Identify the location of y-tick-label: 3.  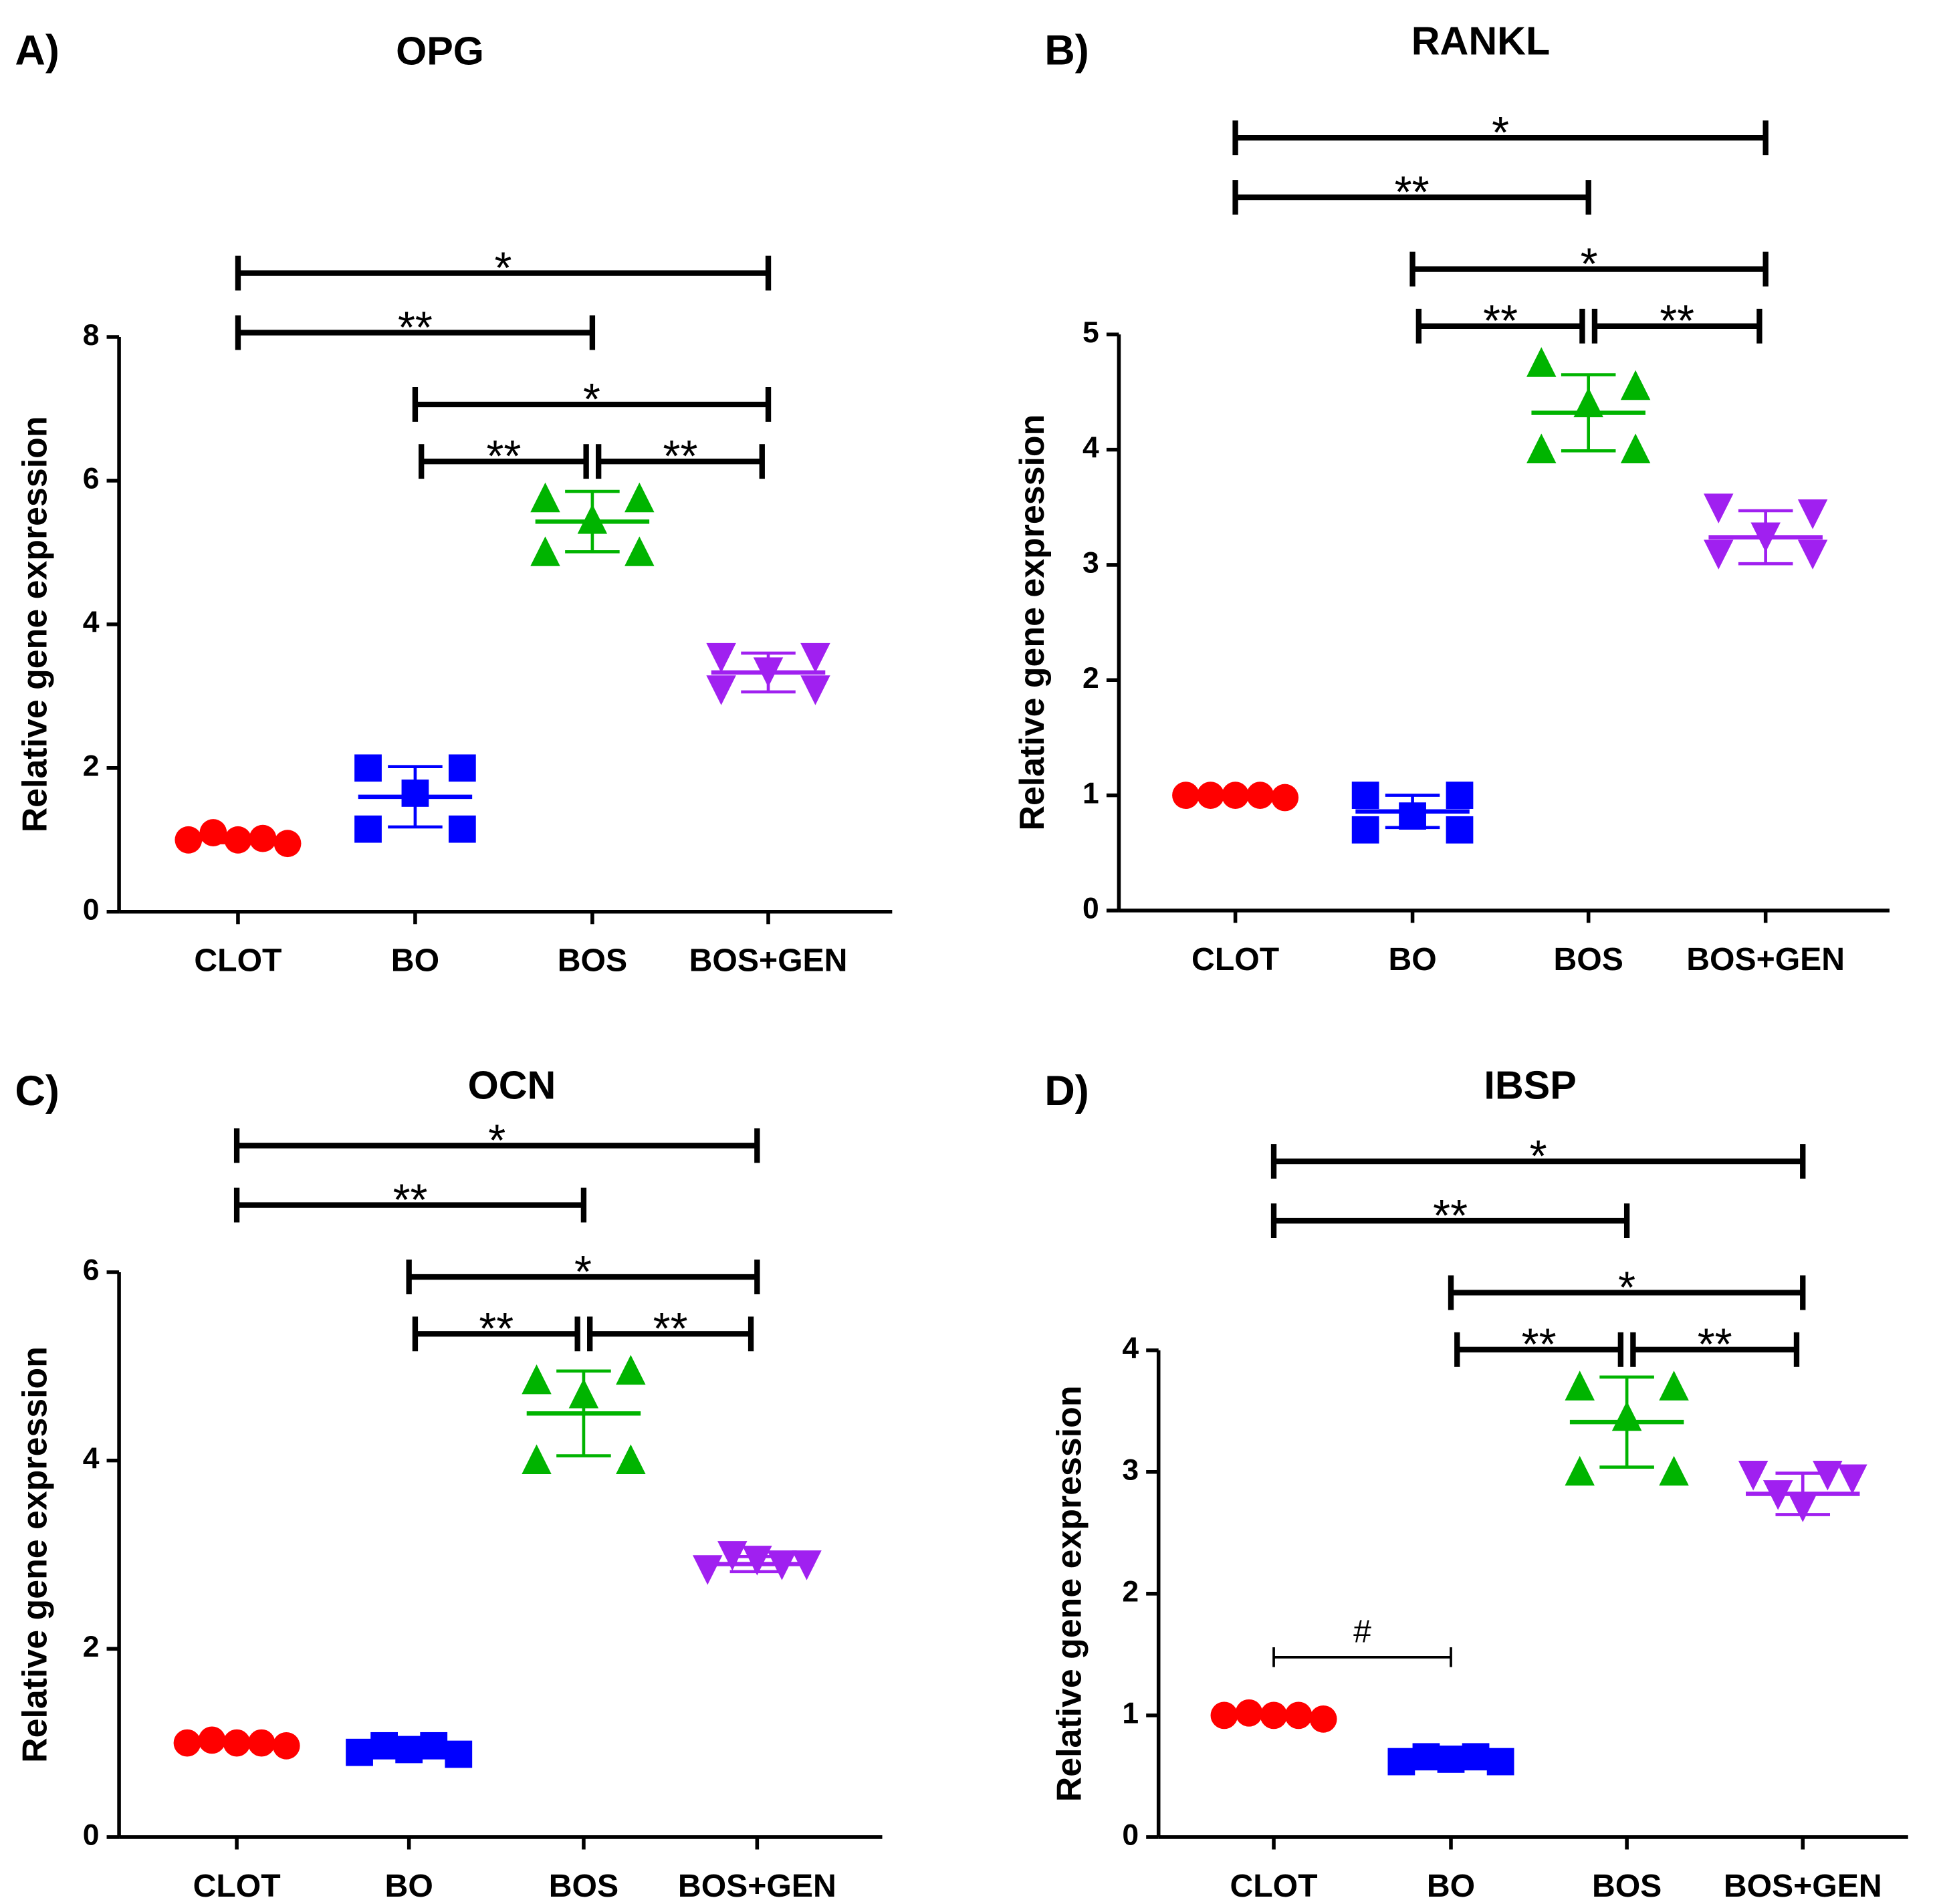
(1131, 1470).